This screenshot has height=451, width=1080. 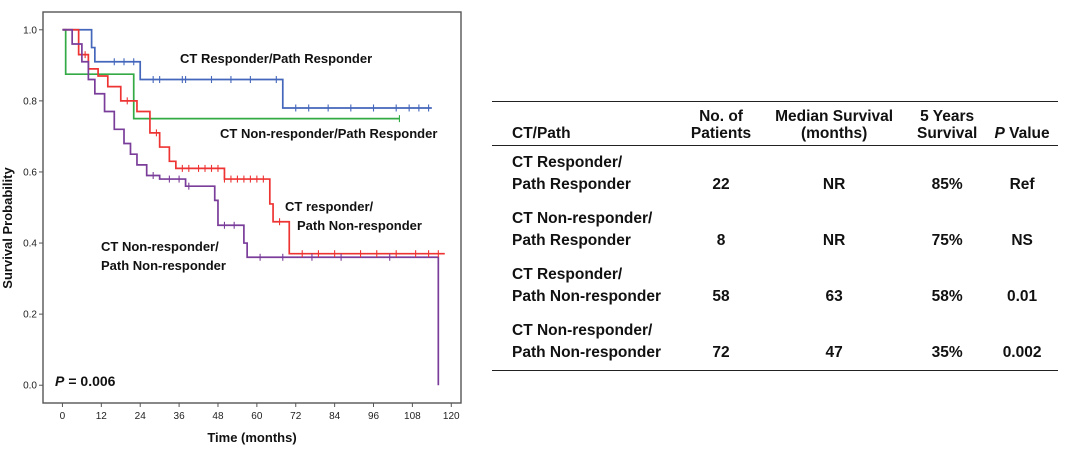 What do you see at coordinates (721, 125) in the screenshot?
I see `table-header-cell: No. of Patients` at bounding box center [721, 125].